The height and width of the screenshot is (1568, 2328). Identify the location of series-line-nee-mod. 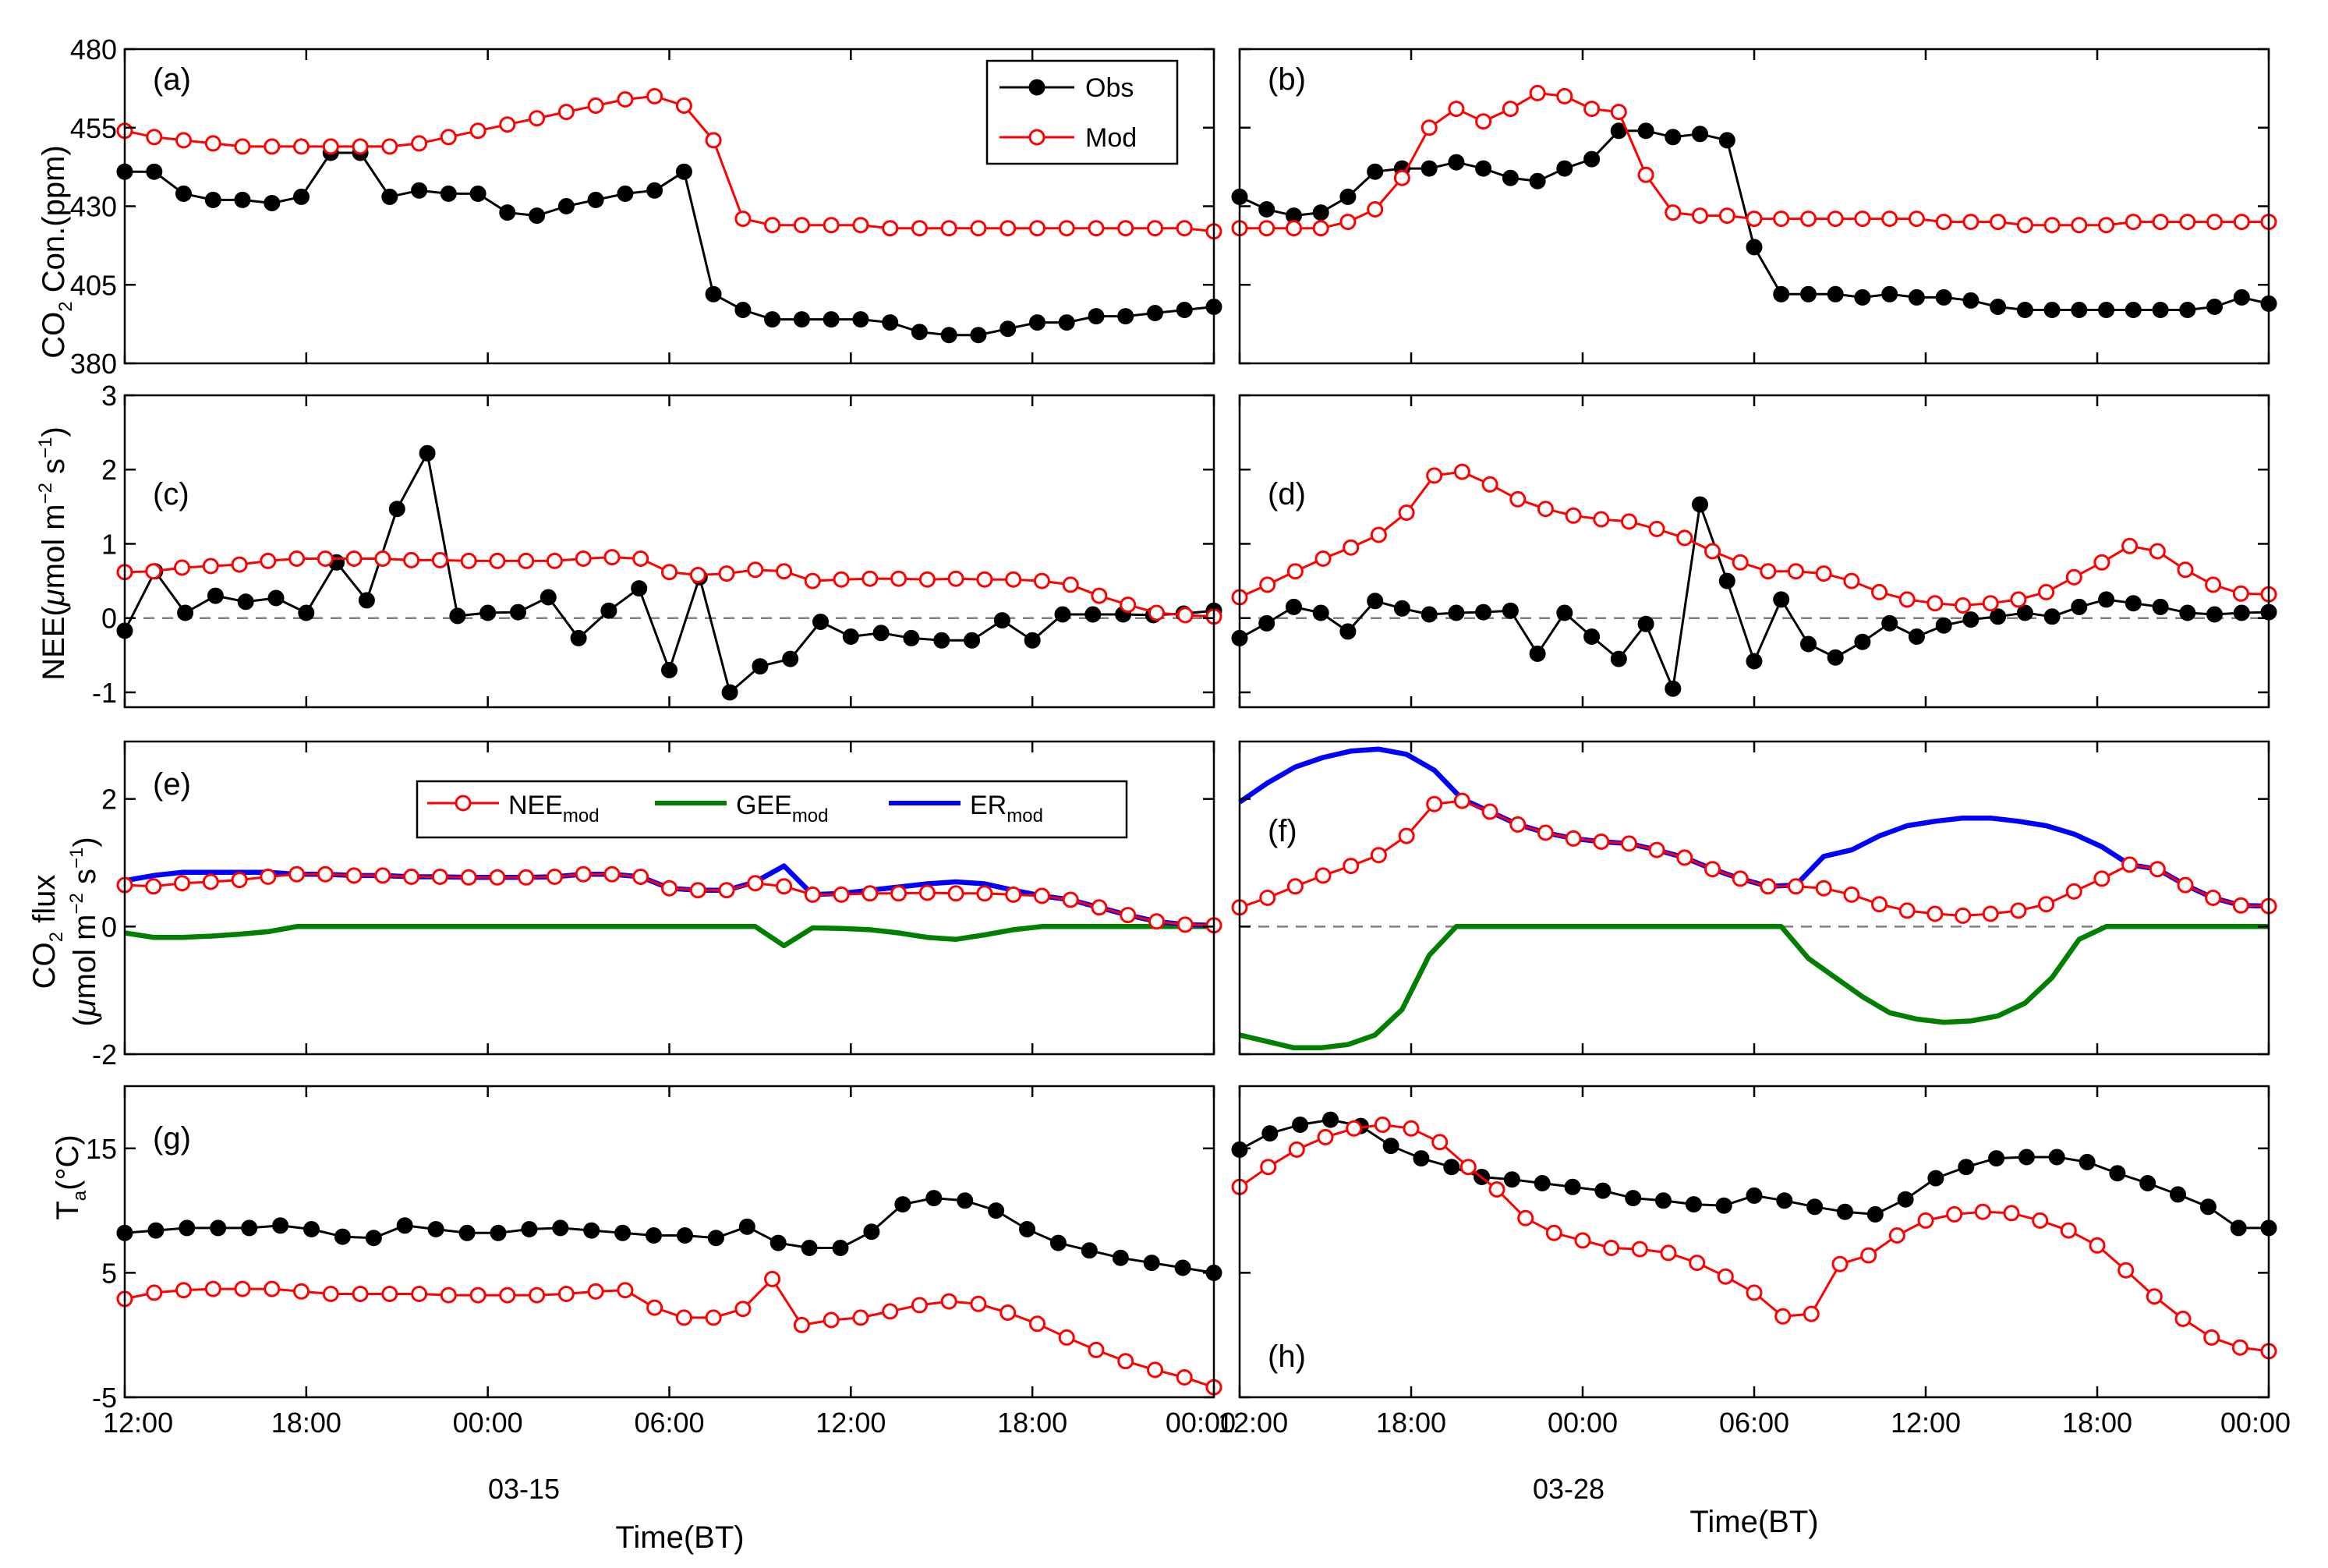
(1755, 858).